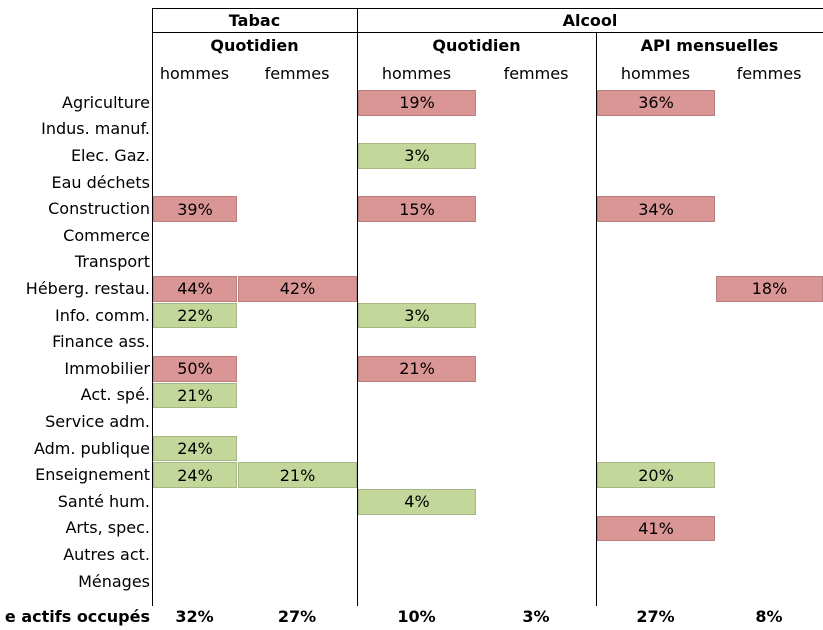 Image resolution: width=823 pixels, height=630 pixels. What do you see at coordinates (103, 501) in the screenshot?
I see `row-label: Santé hum.` at bounding box center [103, 501].